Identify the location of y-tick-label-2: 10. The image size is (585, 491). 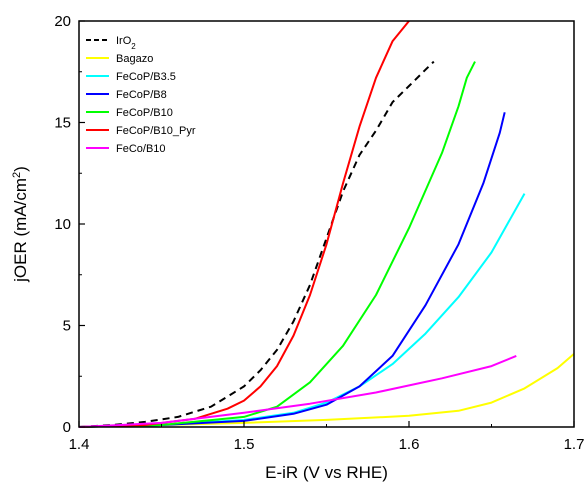
(62, 224).